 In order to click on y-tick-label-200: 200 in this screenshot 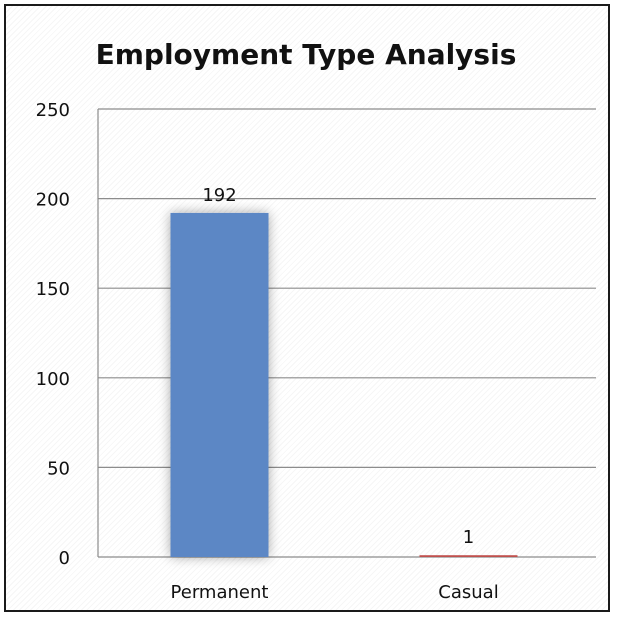, I will do `click(53, 200)`.